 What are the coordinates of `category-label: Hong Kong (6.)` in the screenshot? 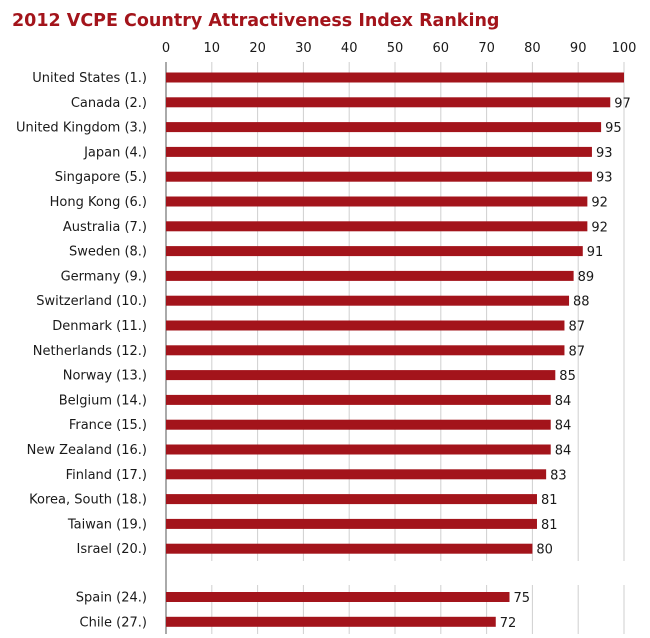 It's located at (98, 202).